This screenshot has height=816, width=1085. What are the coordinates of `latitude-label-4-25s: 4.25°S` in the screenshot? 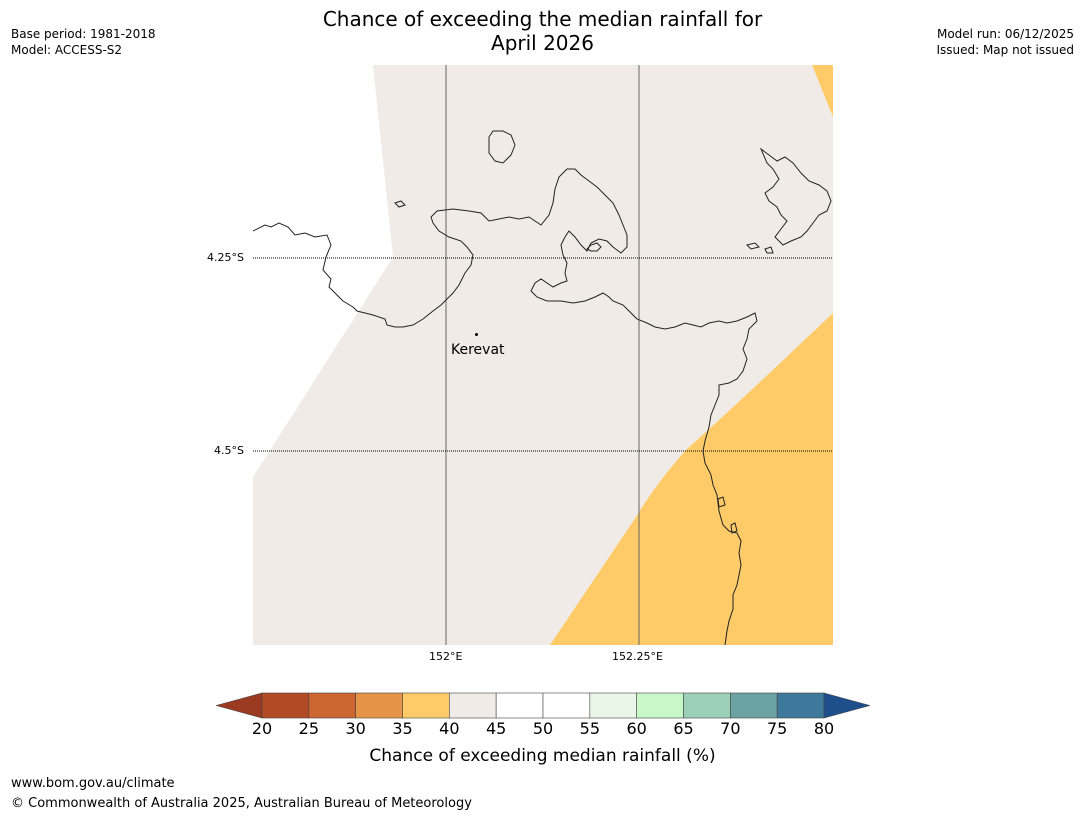 It's located at (225, 257).